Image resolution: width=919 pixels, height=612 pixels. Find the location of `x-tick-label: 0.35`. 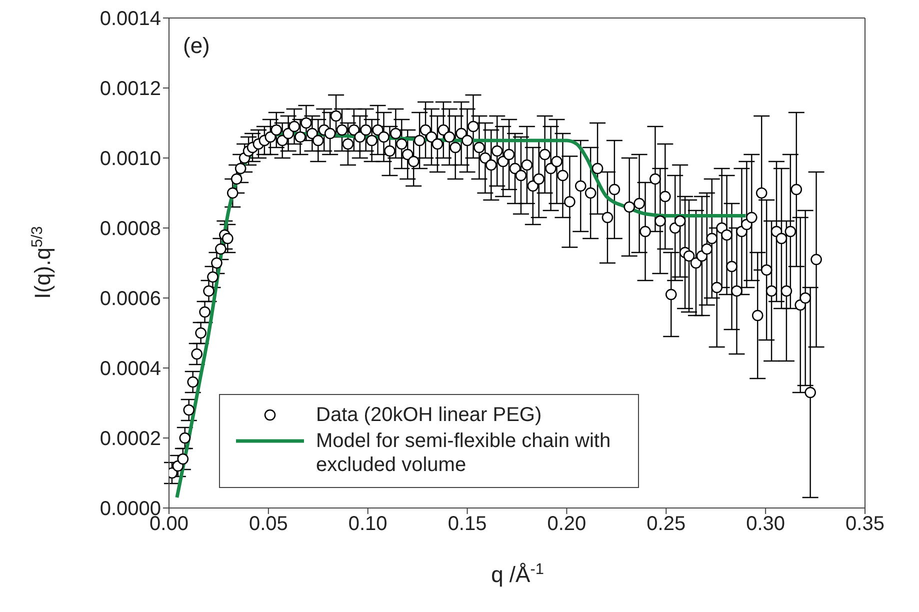

x-tick-label: 0.35 is located at coordinates (865, 524).